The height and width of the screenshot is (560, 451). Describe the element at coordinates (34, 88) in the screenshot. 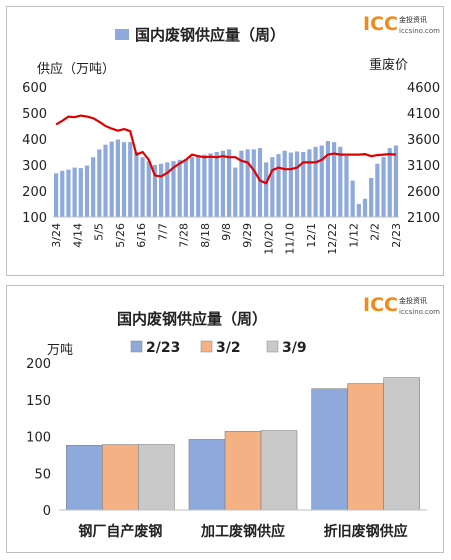

I see `y-tick-label: 600` at that location.